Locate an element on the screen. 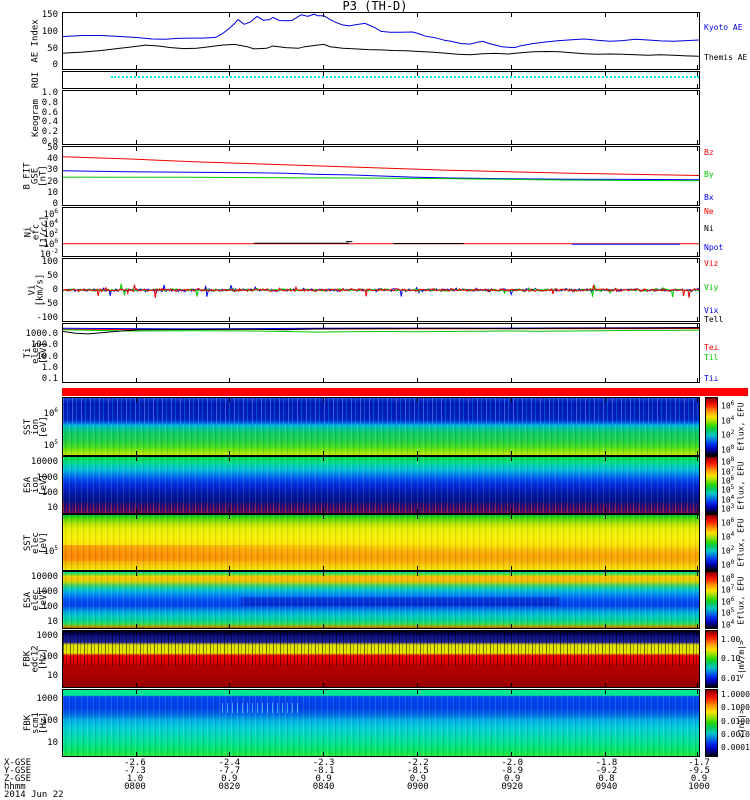 This screenshot has width=750, height=800. spectro-texture-ov-streaks-strong is located at coordinates (381, 648).